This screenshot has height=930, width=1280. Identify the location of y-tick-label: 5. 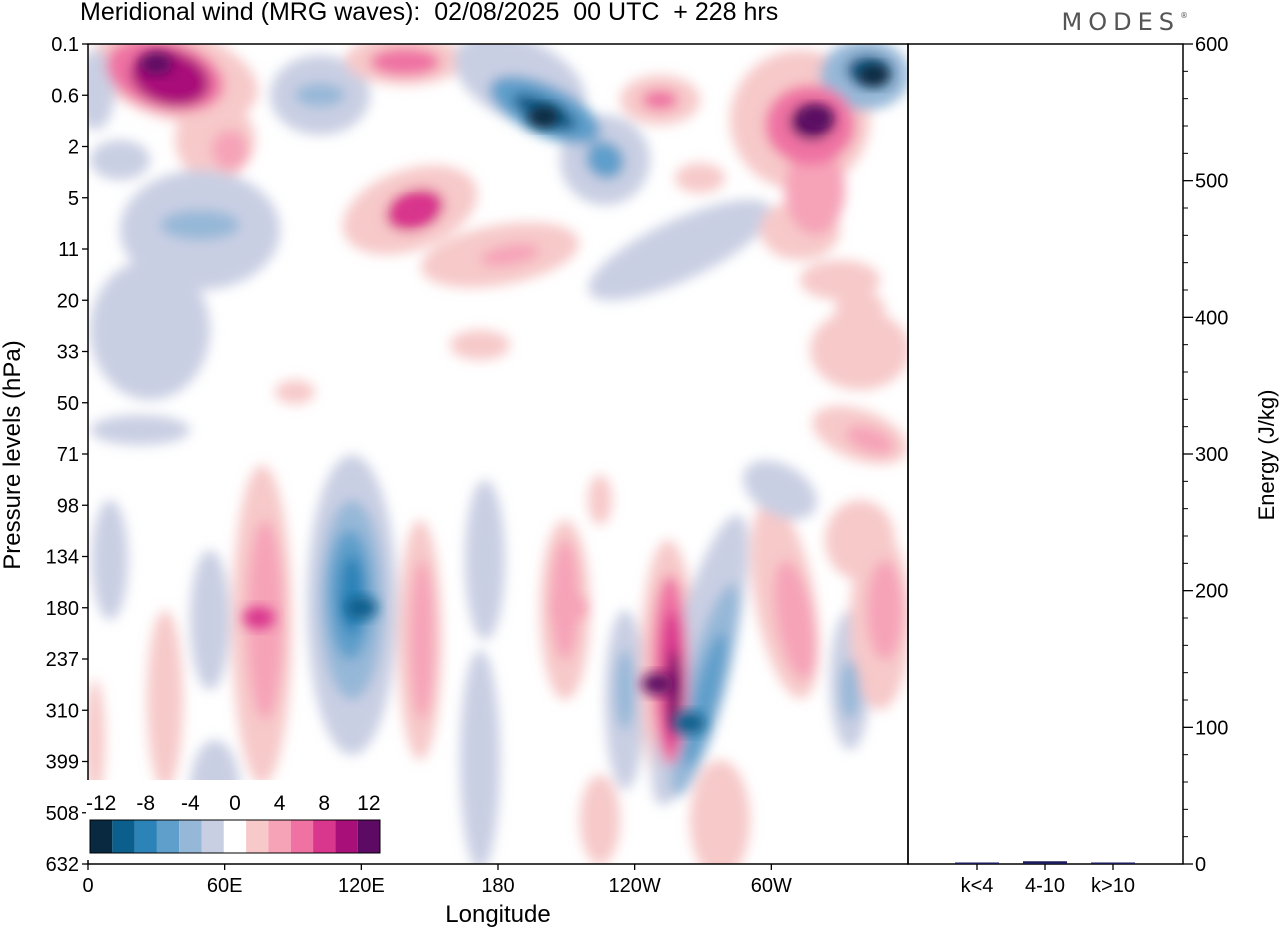
(73, 199).